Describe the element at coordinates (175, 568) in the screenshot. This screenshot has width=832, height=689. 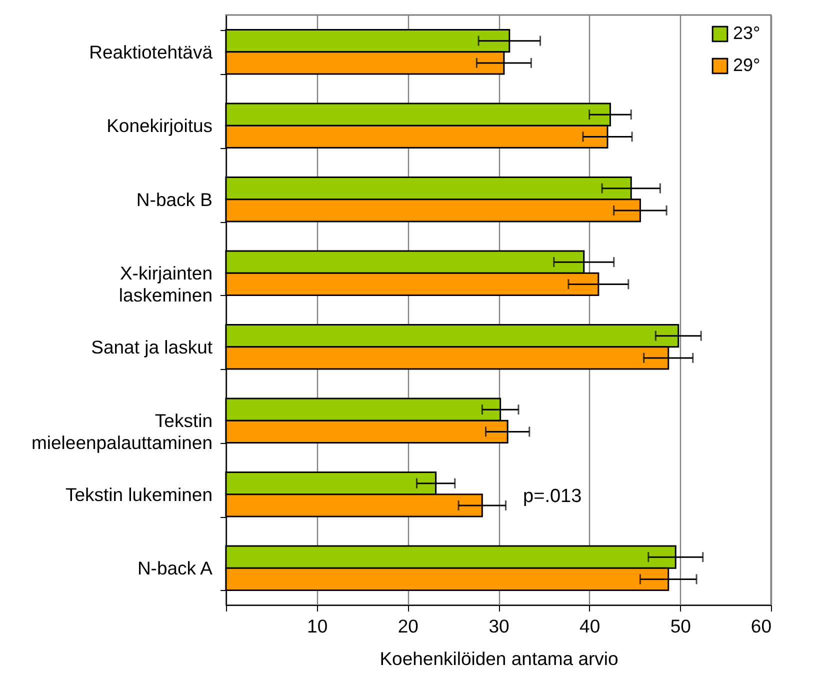
I see `y-tick-label: N-back A` at that location.